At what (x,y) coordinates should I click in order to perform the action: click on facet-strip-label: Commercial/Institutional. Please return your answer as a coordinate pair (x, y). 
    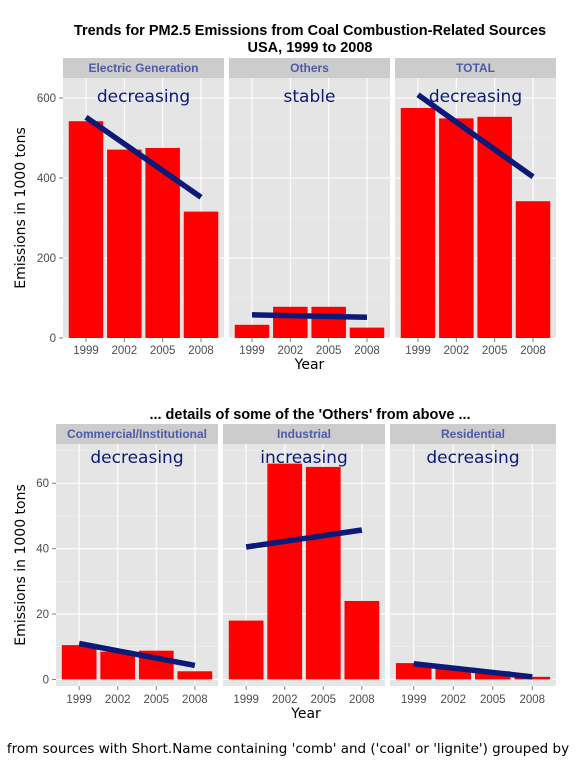
    Looking at the image, I should click on (137, 434).